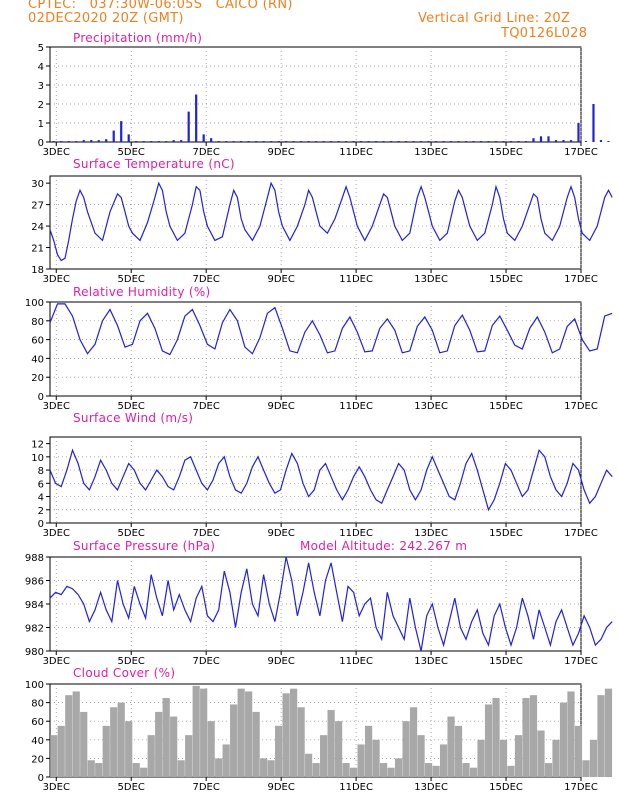  I want to click on y-tick-label: 80, so click(37, 704).